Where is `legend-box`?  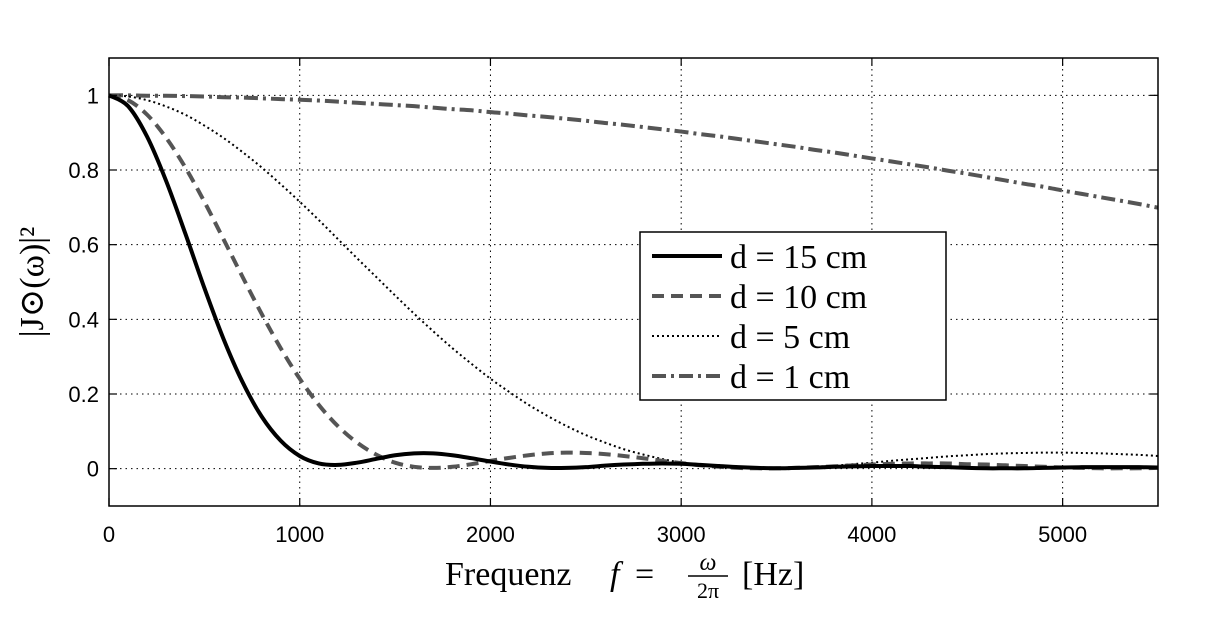
legend-box is located at coordinates (793, 316).